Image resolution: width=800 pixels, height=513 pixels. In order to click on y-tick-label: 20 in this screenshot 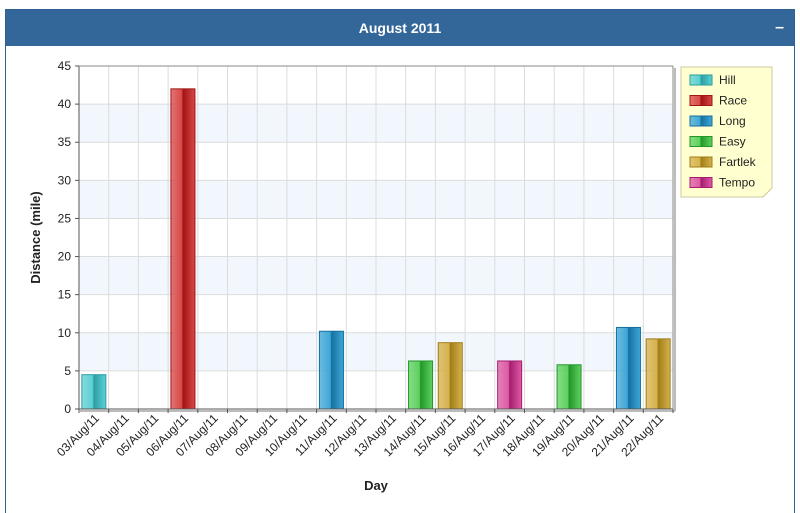, I will do `click(65, 257)`.